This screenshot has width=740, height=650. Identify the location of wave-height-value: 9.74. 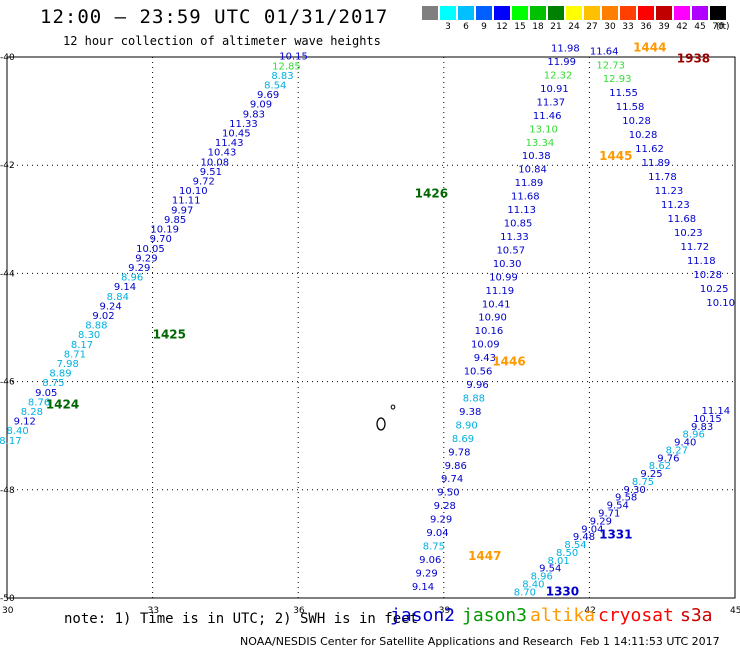
(452, 479).